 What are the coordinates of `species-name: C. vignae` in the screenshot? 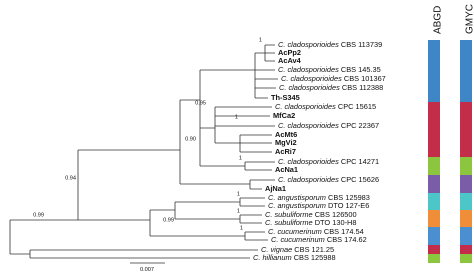 It's located at (276, 249).